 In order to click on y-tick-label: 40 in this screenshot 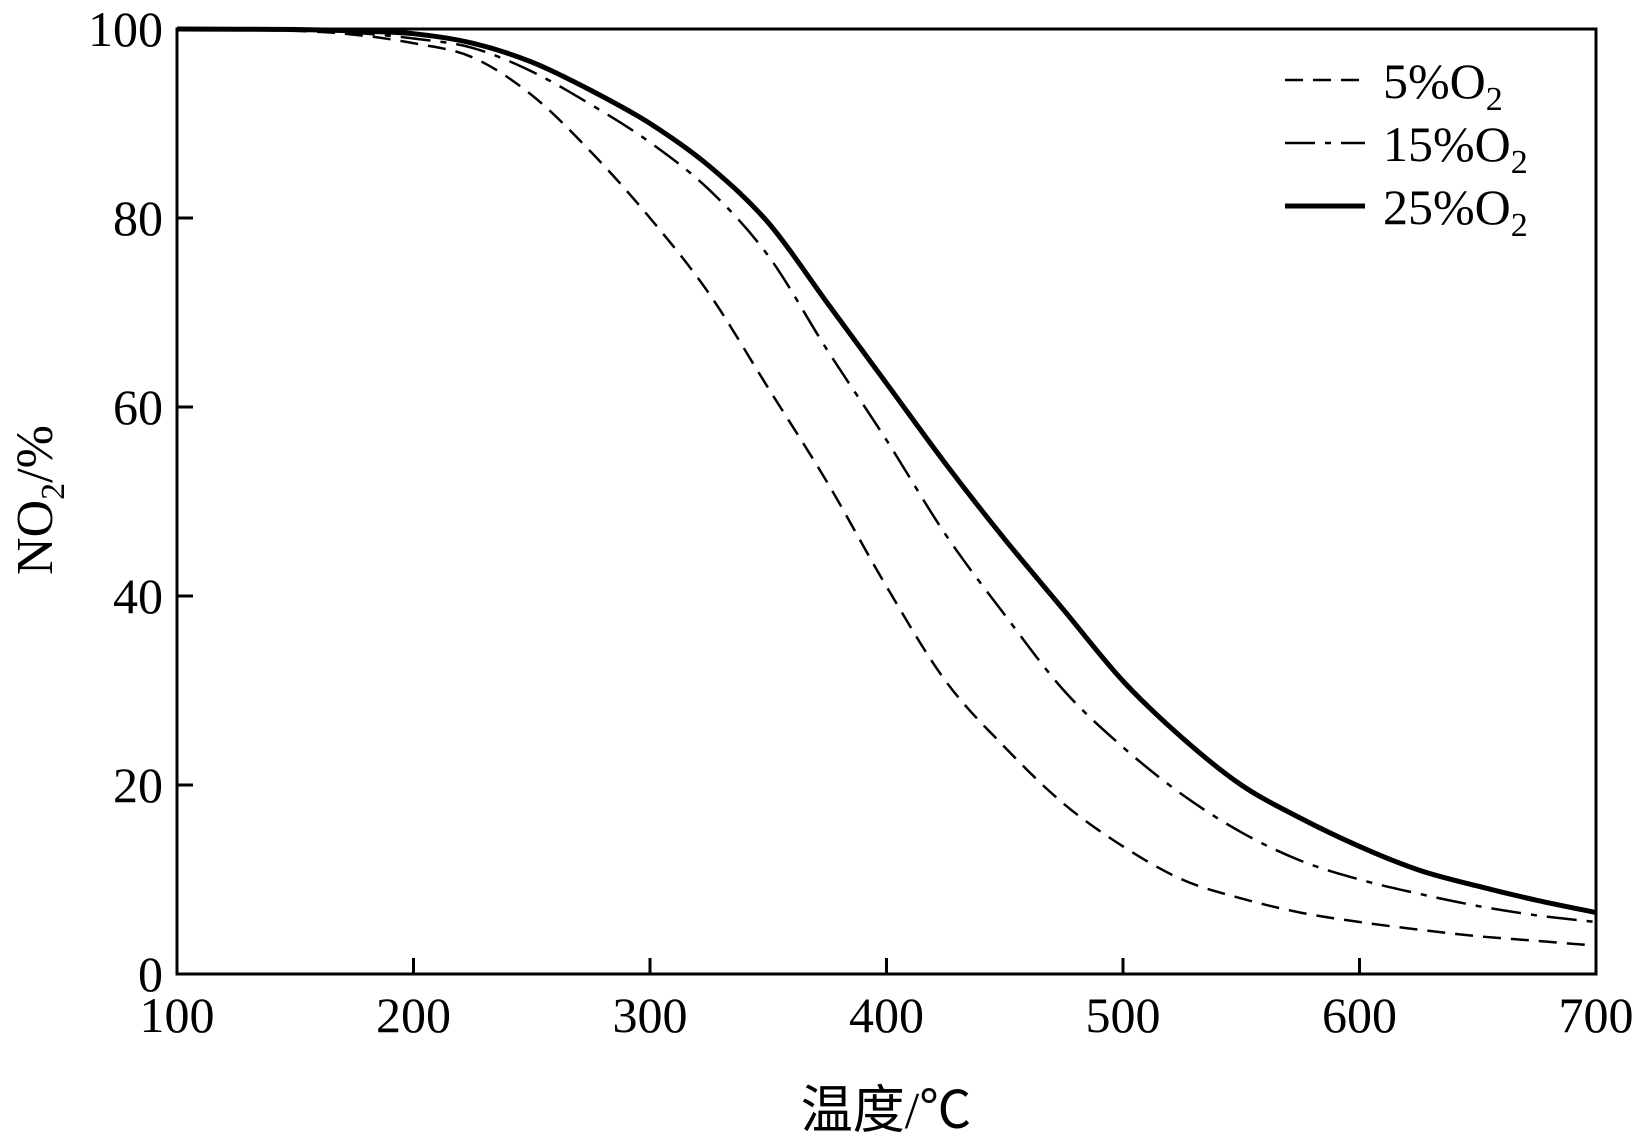, I will do `click(138, 596)`.